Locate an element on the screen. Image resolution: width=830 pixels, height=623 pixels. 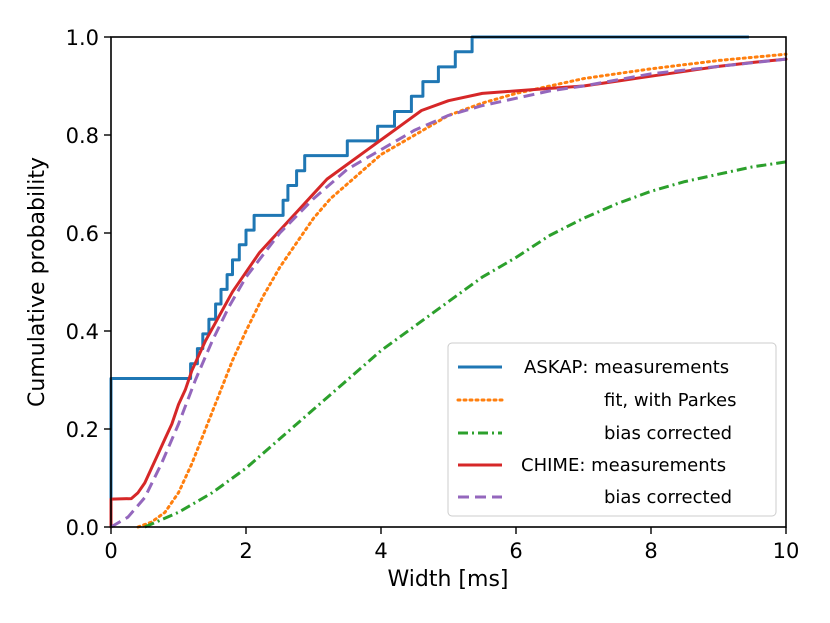
legend-label-chime-measurements: CHIME: measurements is located at coordinates (623, 465).